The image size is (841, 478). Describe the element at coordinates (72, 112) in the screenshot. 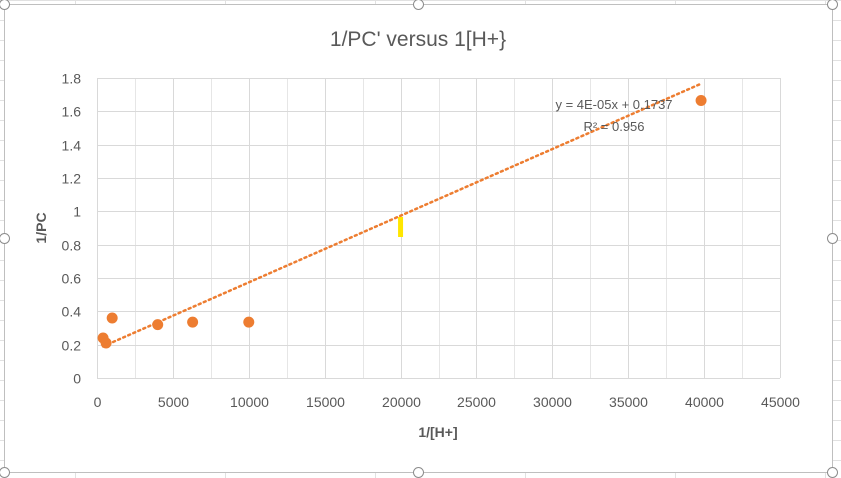

I see `y-tick-label: 1.6` at that location.